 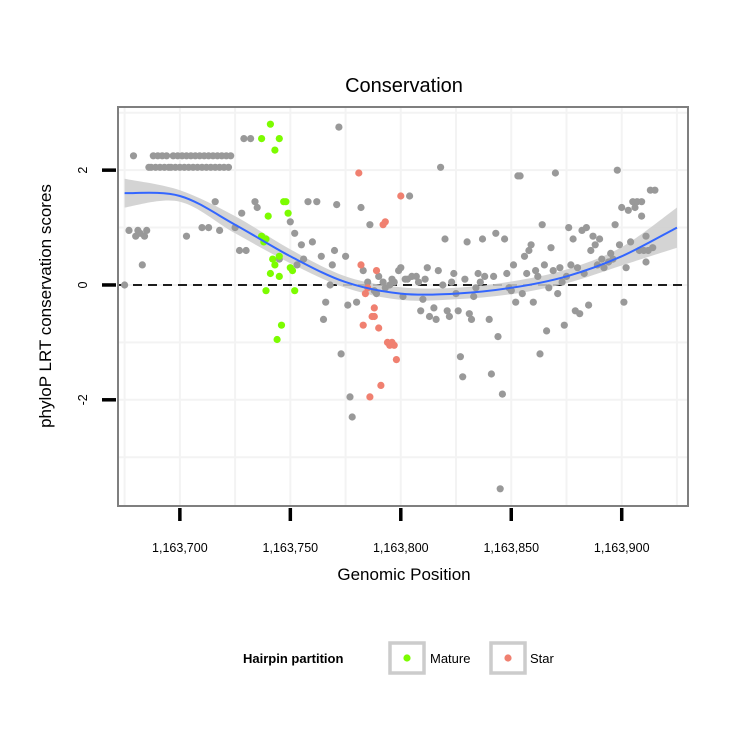 What do you see at coordinates (511, 548) in the screenshot?
I see `x-tick-label: 1,163,850` at bounding box center [511, 548].